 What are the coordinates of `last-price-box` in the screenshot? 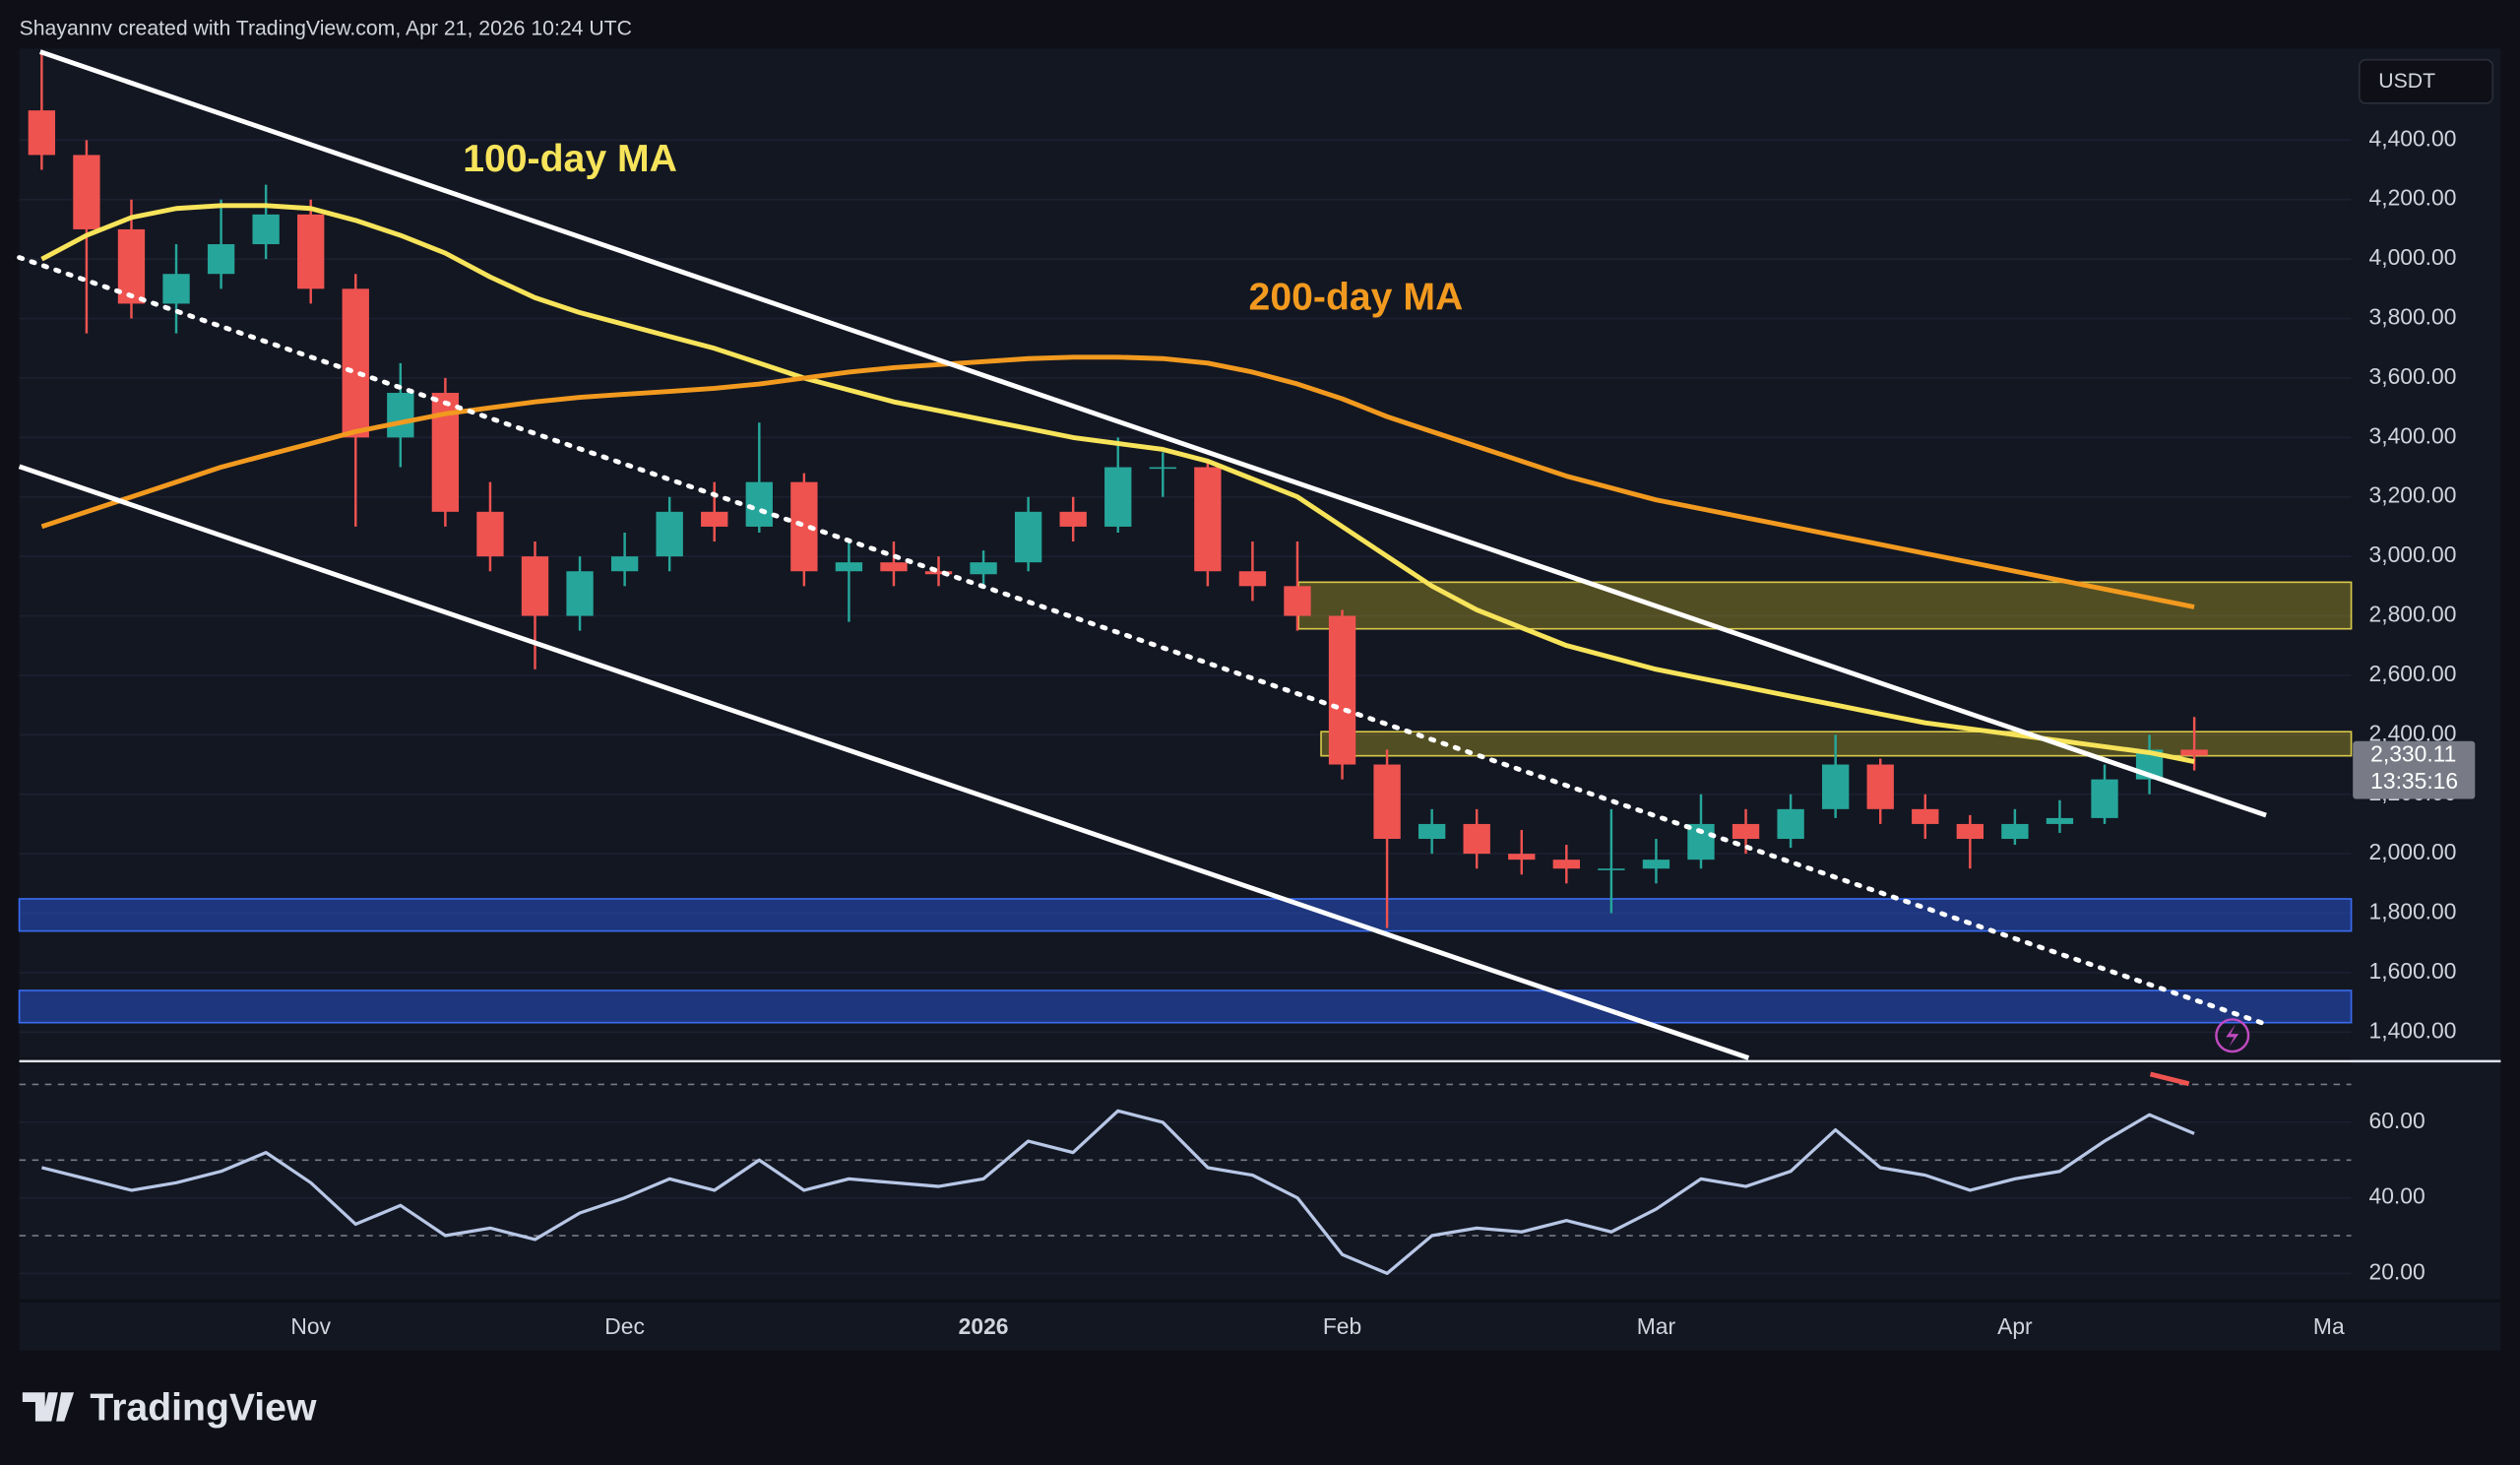 It's located at (2414, 770).